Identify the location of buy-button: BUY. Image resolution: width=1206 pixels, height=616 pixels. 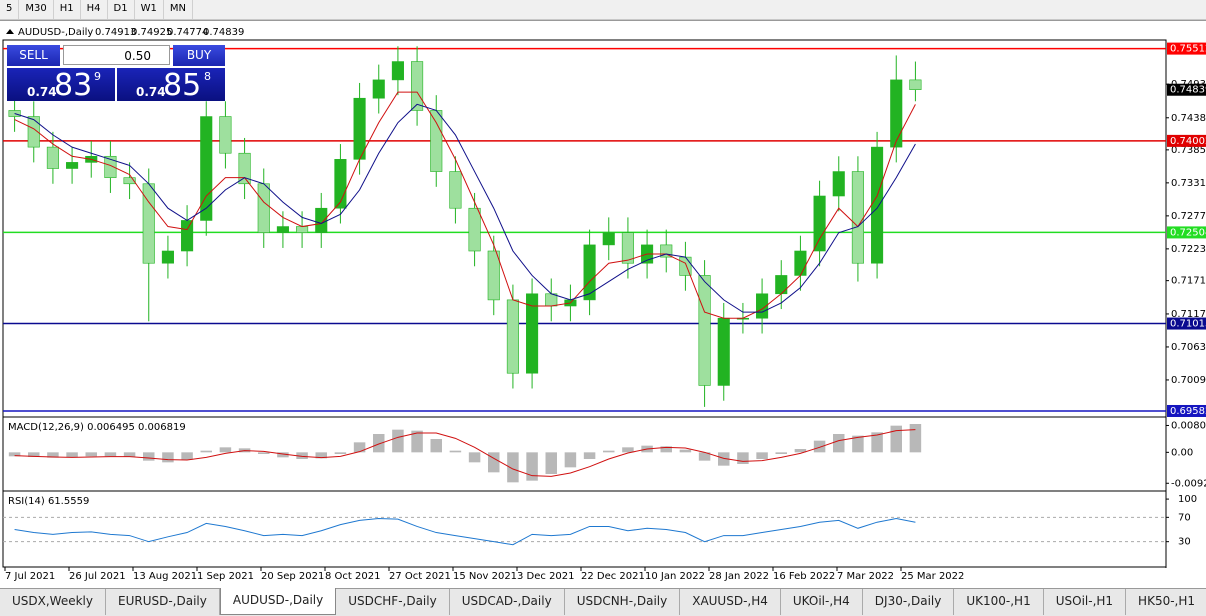
(199, 55).